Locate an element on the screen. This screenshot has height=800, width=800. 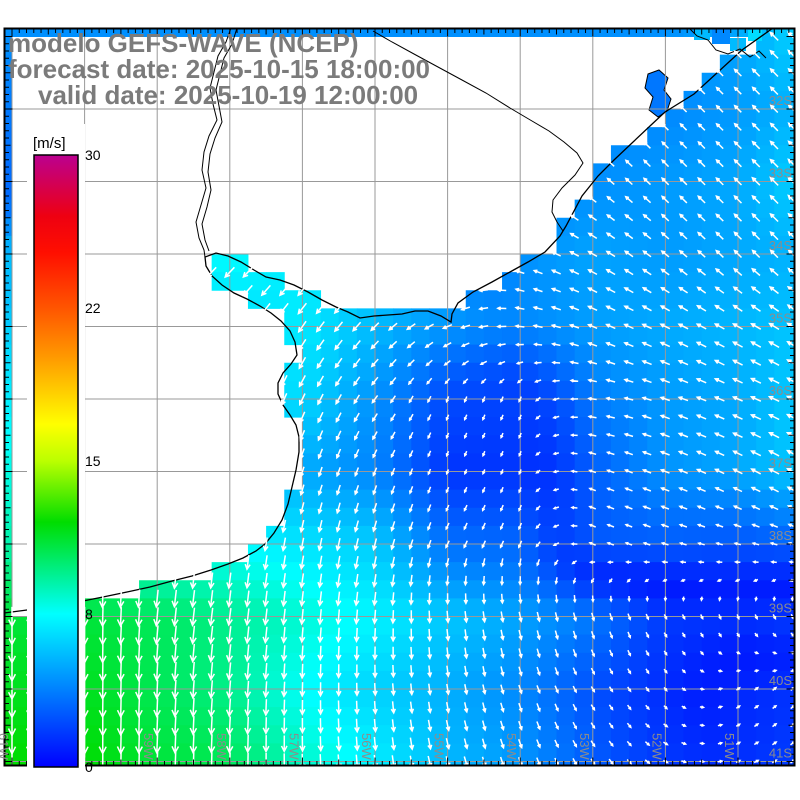
lat-tick-label: 32S is located at coordinates (780, 100).